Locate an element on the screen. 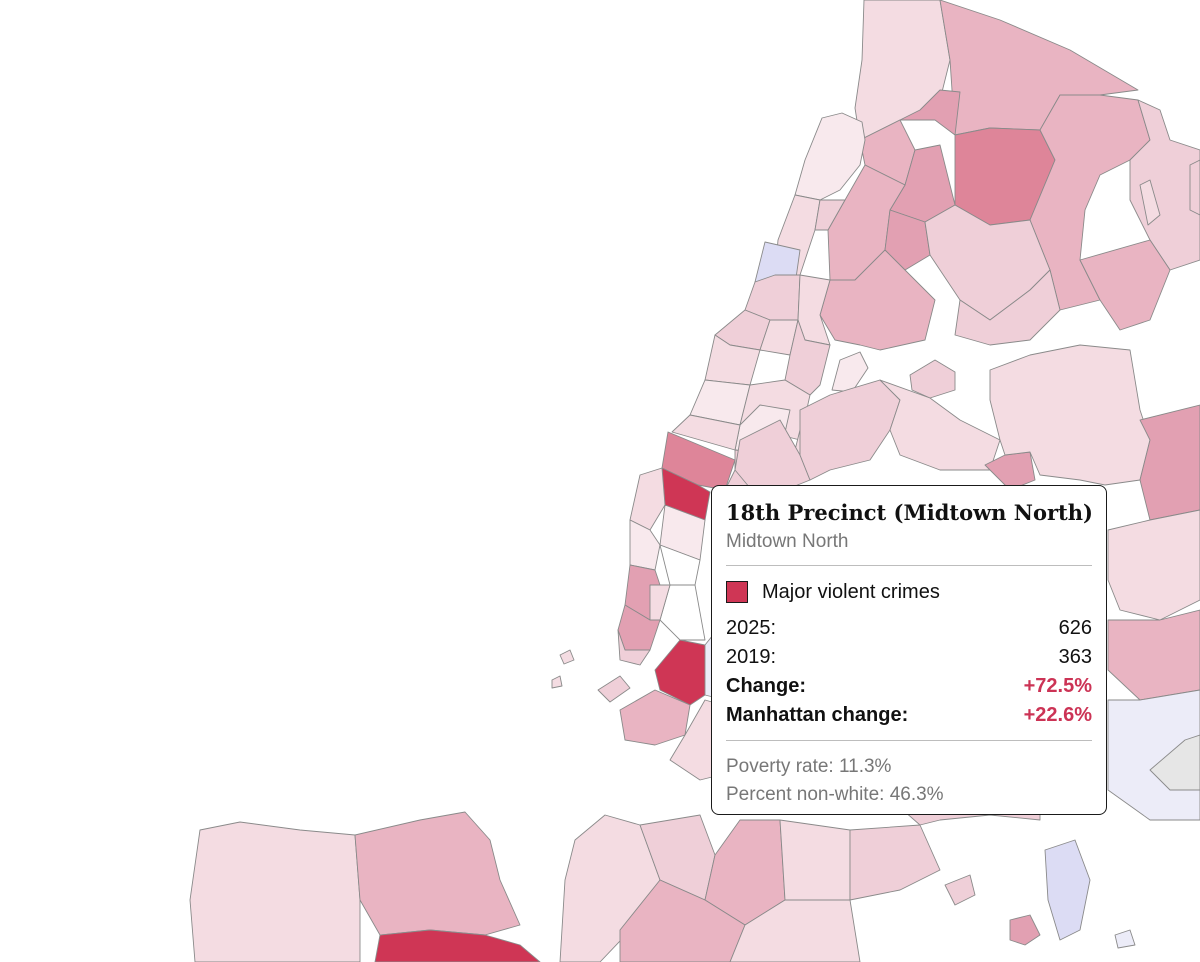 The height and width of the screenshot is (962, 1200). precinct-bronx-fordham is located at coordinates (930, 112).